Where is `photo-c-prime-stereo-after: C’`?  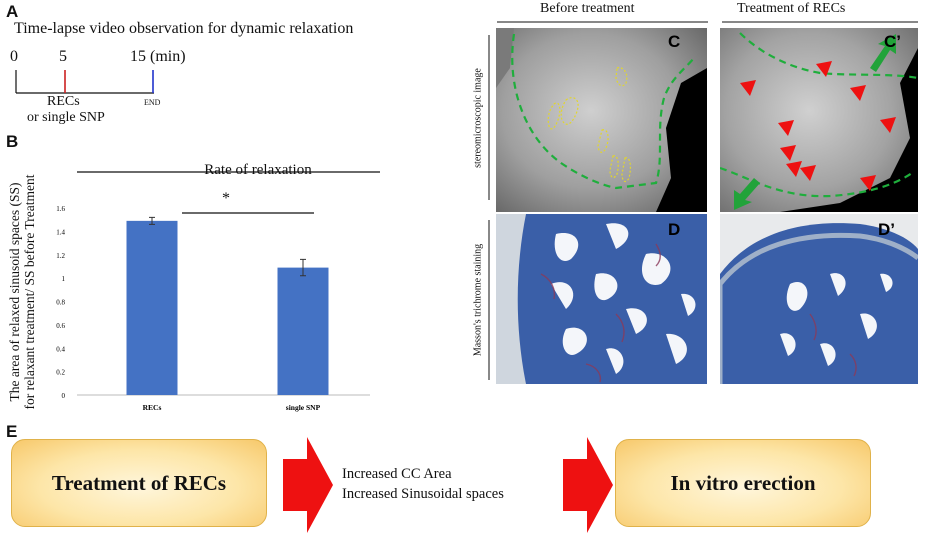
photo-c-prime-stereo-after: C’ is located at coordinates (819, 120).